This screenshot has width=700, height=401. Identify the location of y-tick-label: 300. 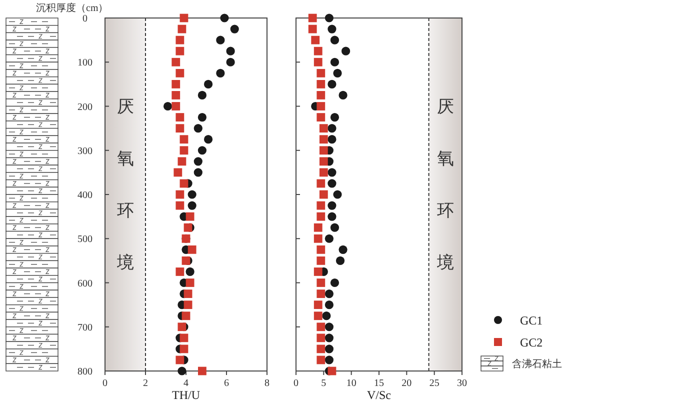
(85, 151).